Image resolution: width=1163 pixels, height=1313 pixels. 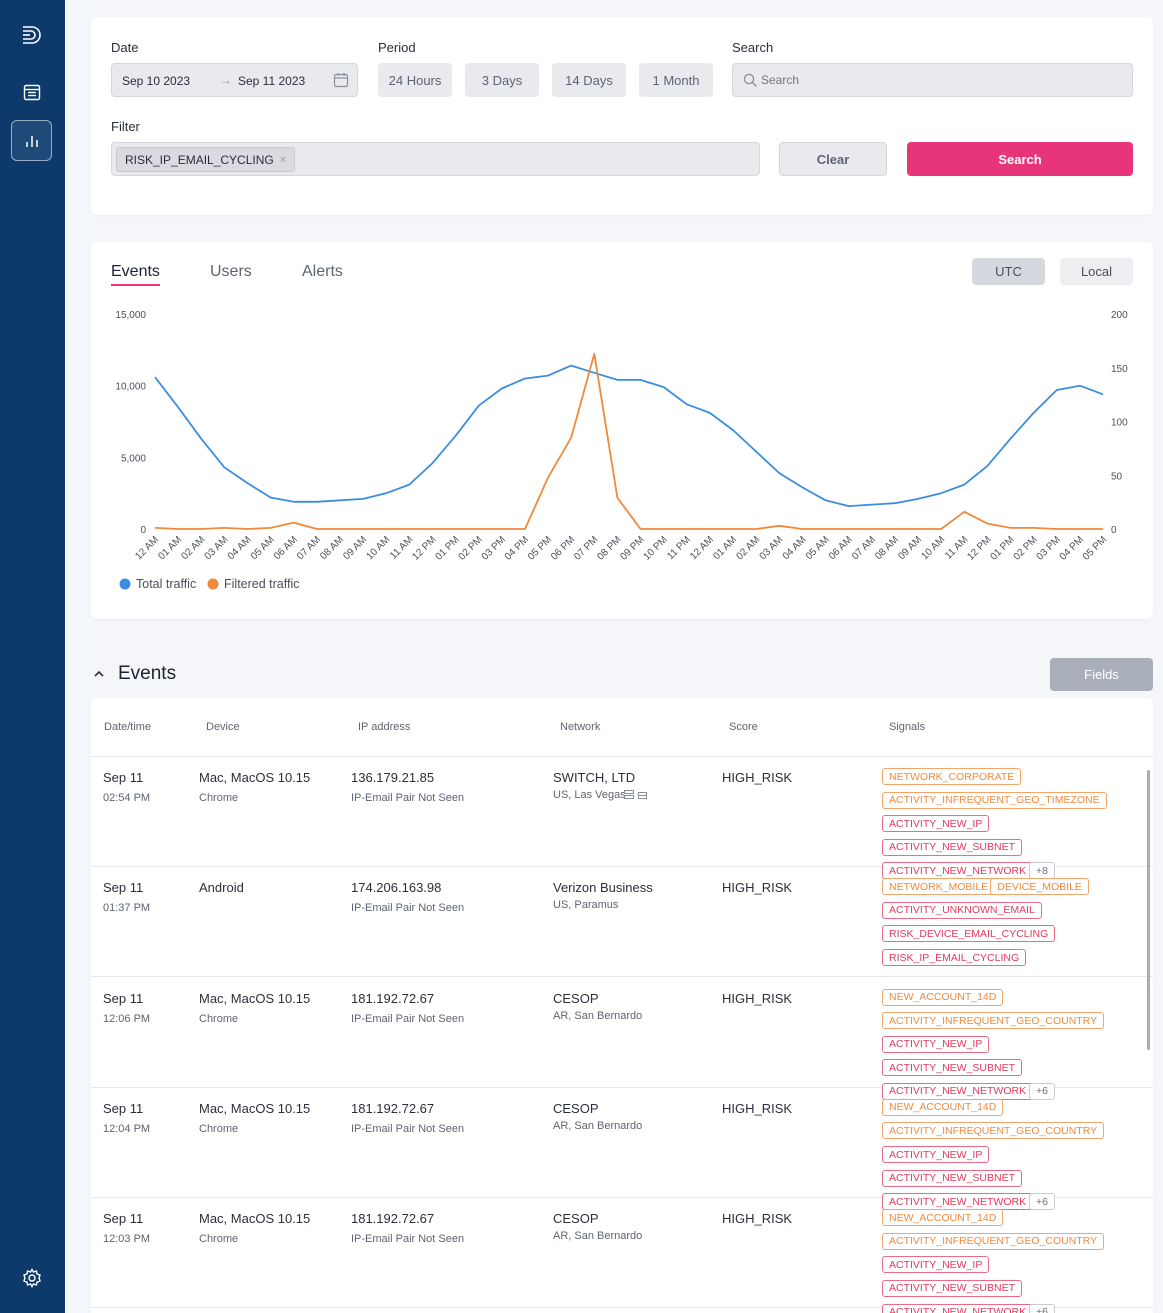 I want to click on x-tick: 08 PM, so click(x=609, y=548).